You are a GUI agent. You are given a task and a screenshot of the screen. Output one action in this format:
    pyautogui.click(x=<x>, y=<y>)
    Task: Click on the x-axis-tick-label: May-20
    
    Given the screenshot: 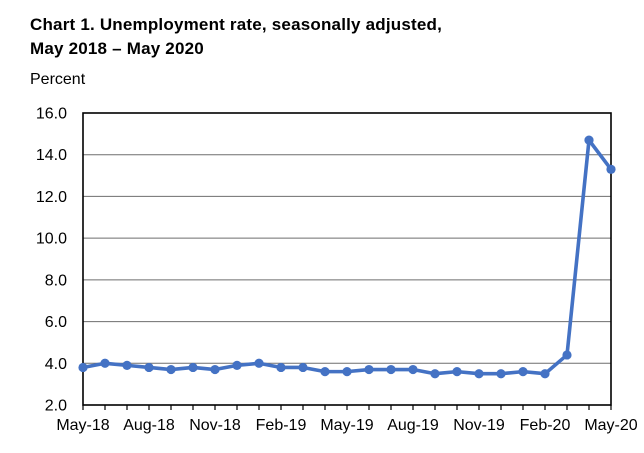 What is the action you would take?
    pyautogui.click(x=610, y=425)
    